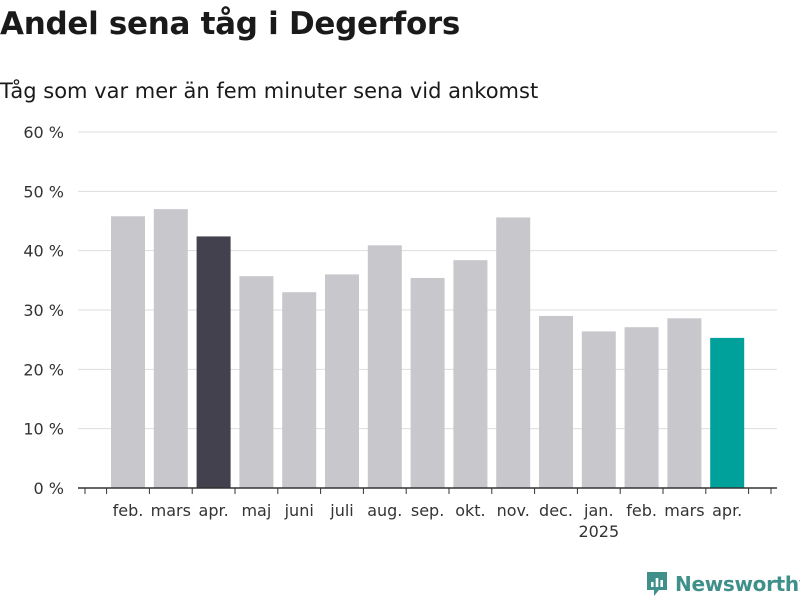 The image size is (800, 600). I want to click on x-tick-label: aug., so click(384, 510).